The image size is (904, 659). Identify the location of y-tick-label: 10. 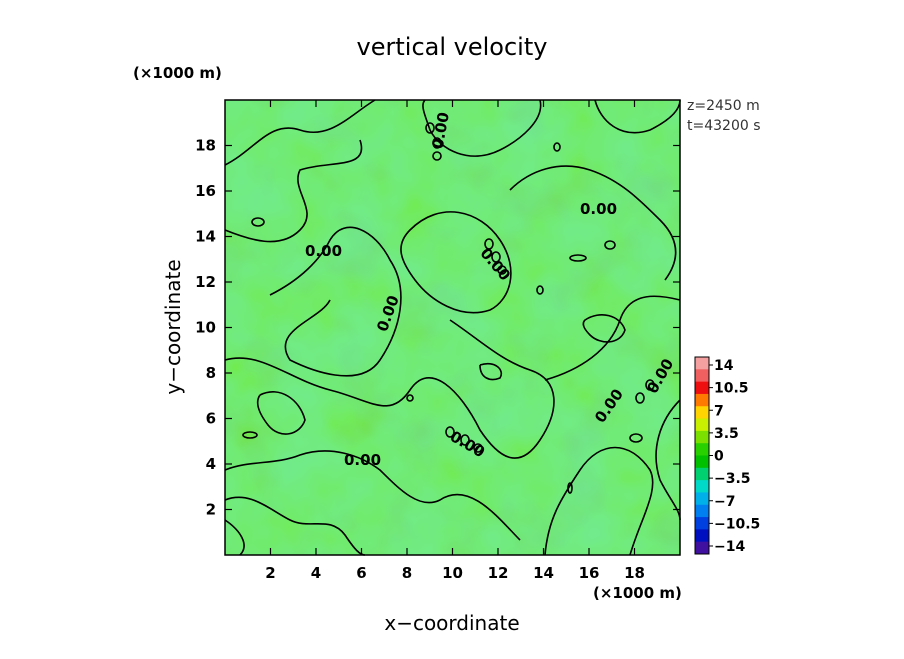
(205, 328).